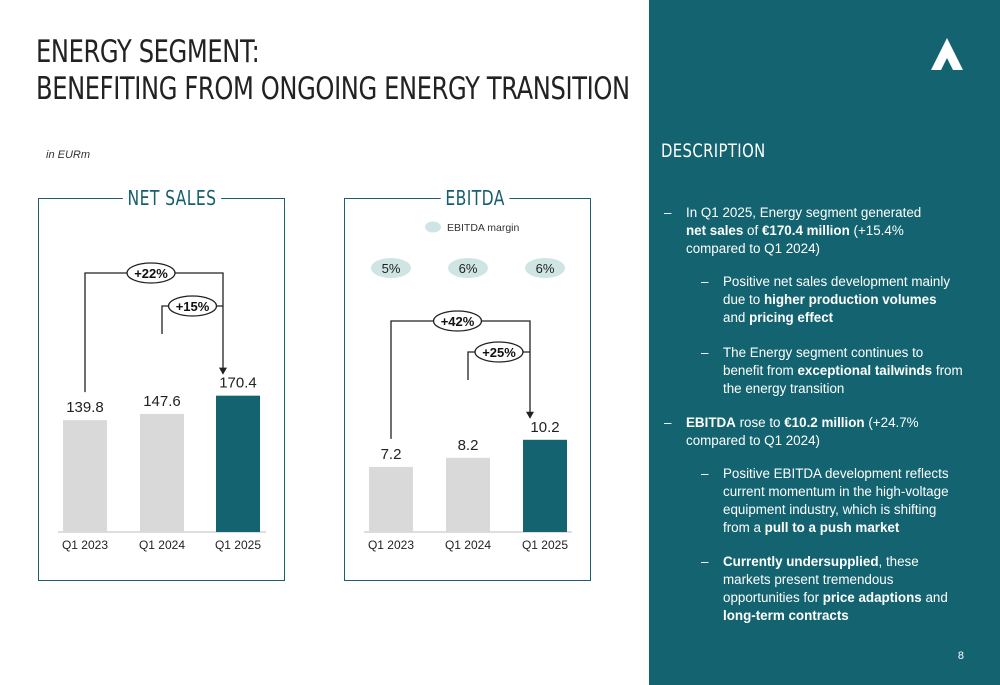  Describe the element at coordinates (172, 198) in the screenshot. I see `net-sales-title: NET SALES` at that location.